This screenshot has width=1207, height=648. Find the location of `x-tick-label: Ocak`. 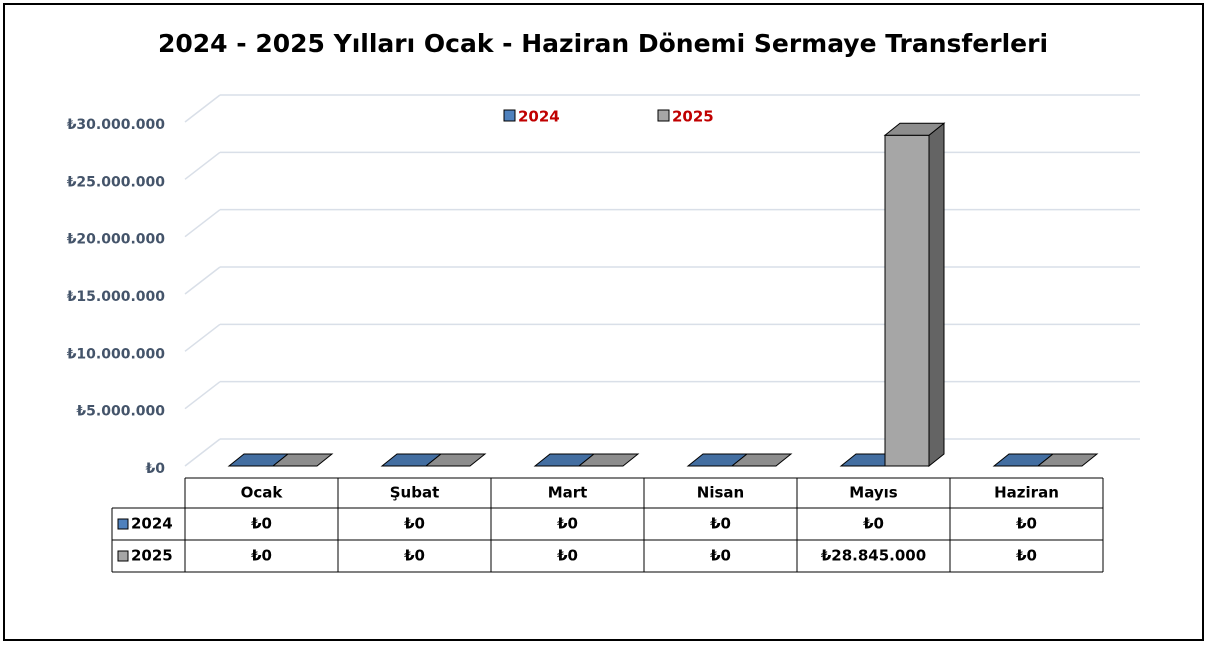

x-tick-label: Ocak is located at coordinates (262, 493).